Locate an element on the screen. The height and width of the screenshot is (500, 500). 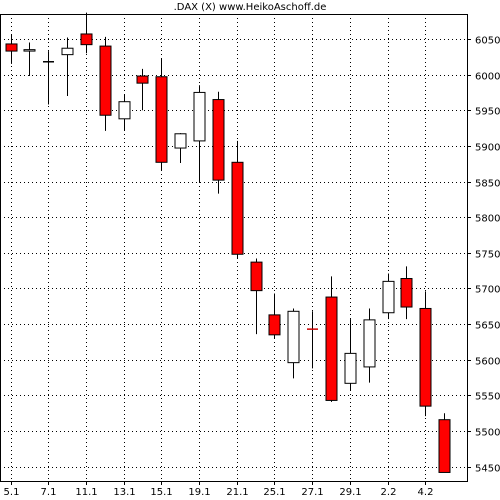
y-tick-label: 5600 is located at coordinates (487, 362).